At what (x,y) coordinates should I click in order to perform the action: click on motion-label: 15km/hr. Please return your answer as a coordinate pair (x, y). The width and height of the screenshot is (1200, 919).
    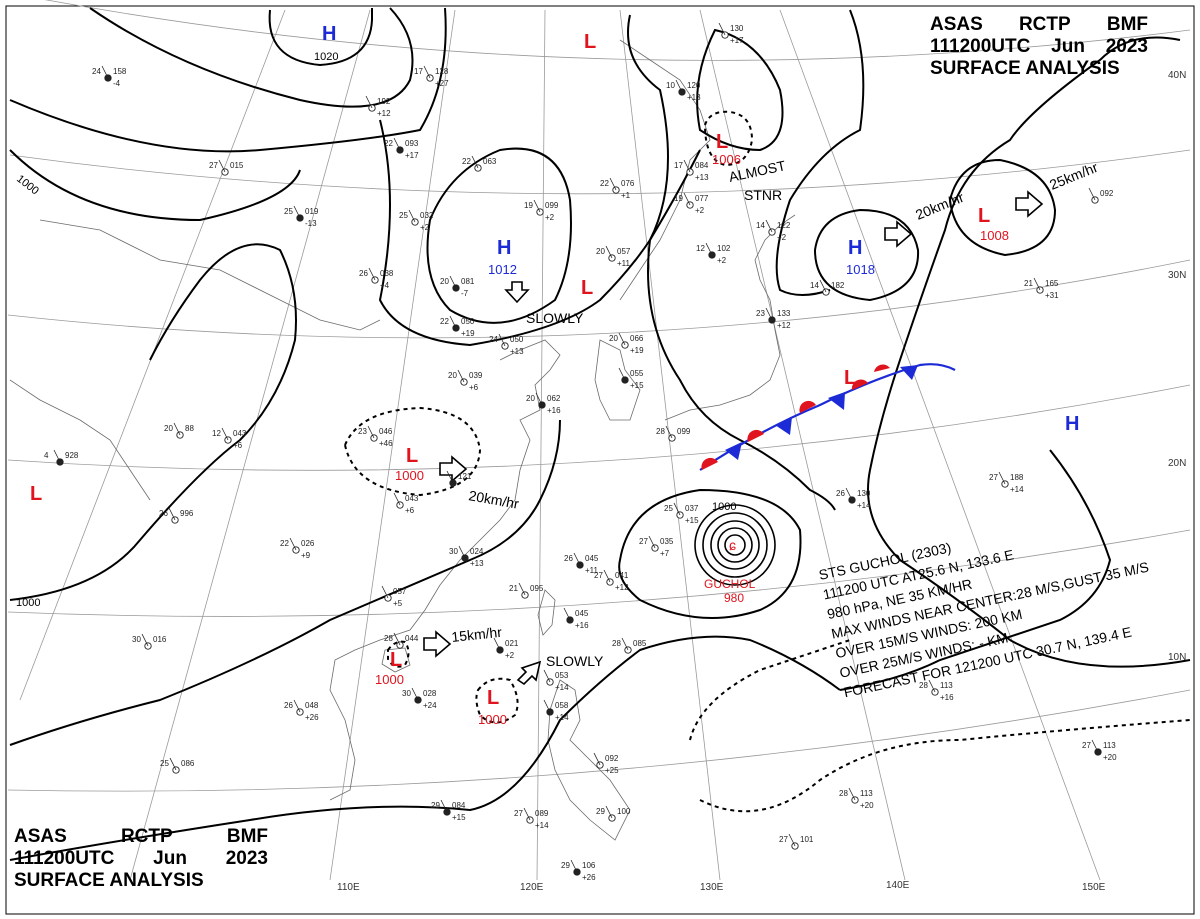
    Looking at the image, I should click on (477, 634).